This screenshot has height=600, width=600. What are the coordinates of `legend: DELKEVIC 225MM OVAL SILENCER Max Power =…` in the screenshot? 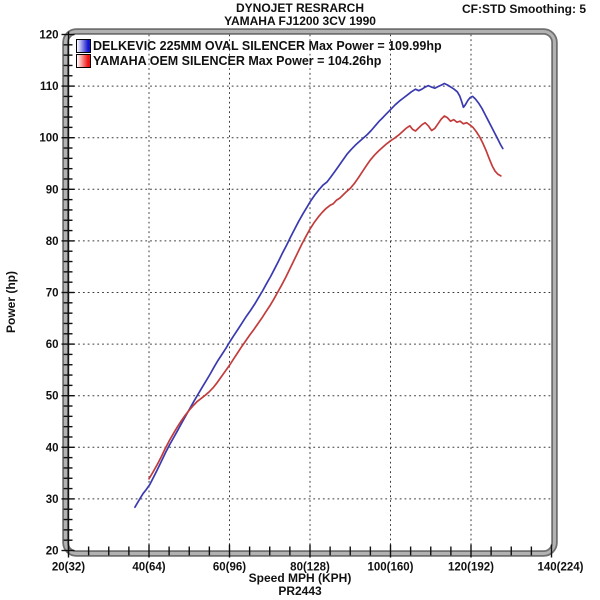 It's located at (259, 54).